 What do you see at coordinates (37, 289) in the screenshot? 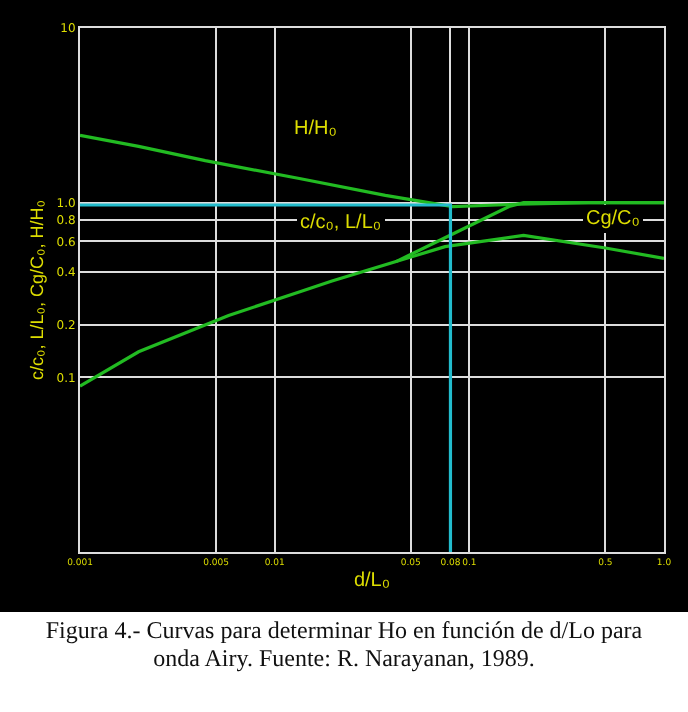
I see `y-axis-title: c/c₀, L/L₀, Cg/C₀, H/H₀` at bounding box center [37, 289].